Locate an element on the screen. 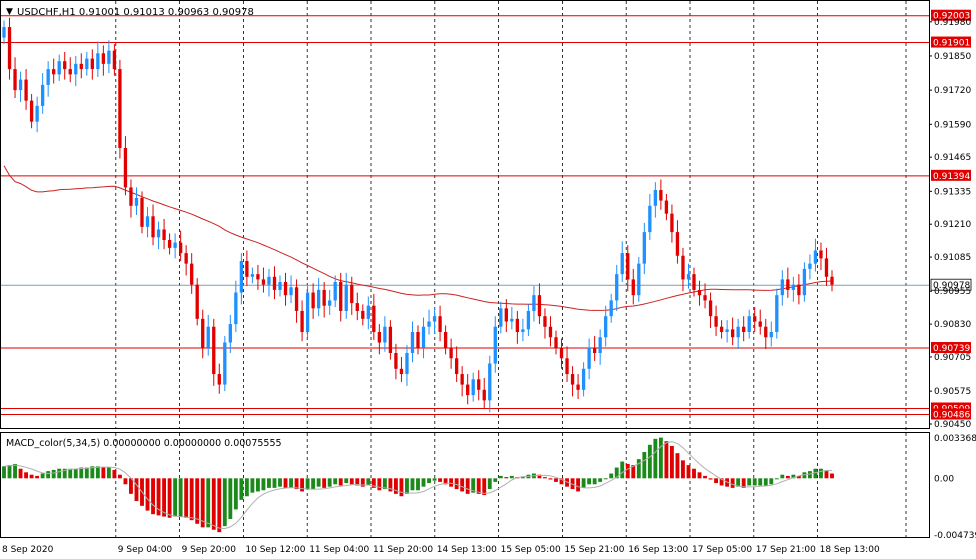  current-price-tag is located at coordinates (951, 284).